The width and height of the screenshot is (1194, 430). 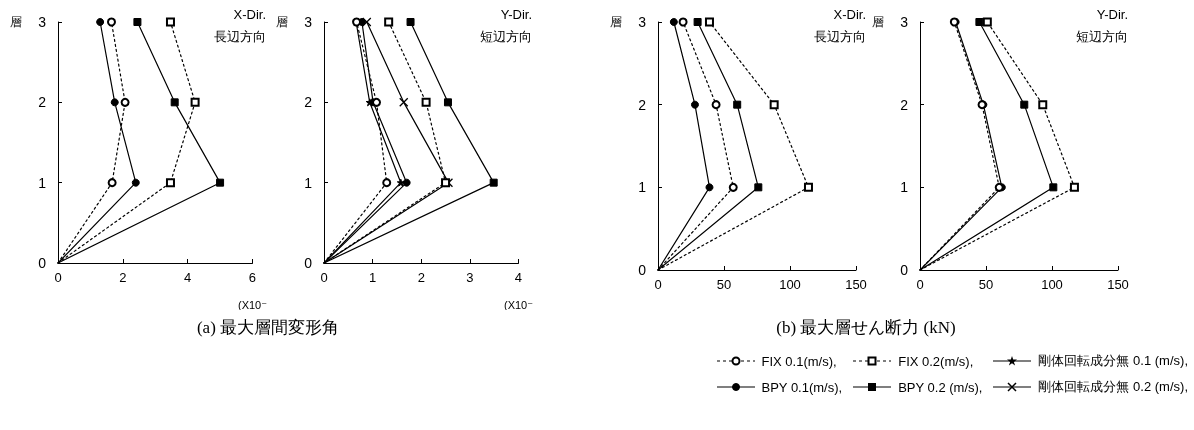 What do you see at coordinates (940, 387) in the screenshot?
I see `legend-label: BPY 0.2 (m/s),` at bounding box center [940, 387].